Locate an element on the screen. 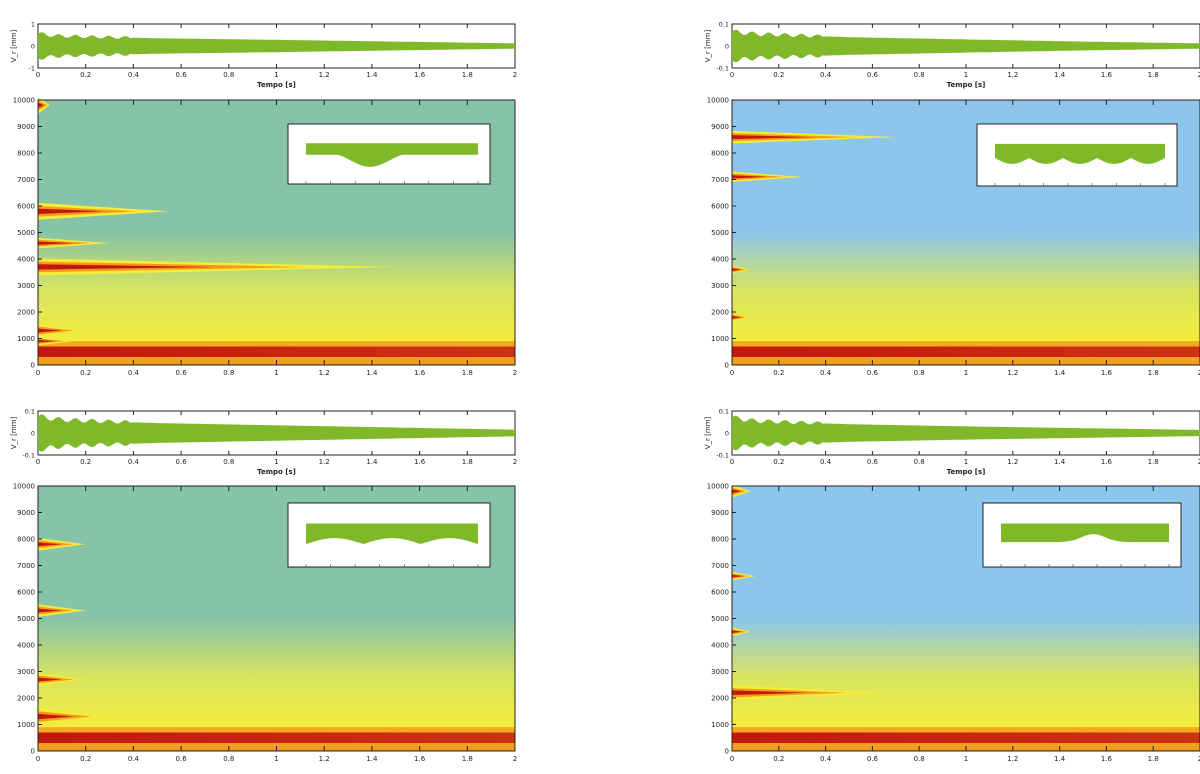  y-tick-label: 2000 is located at coordinates (720, 313).